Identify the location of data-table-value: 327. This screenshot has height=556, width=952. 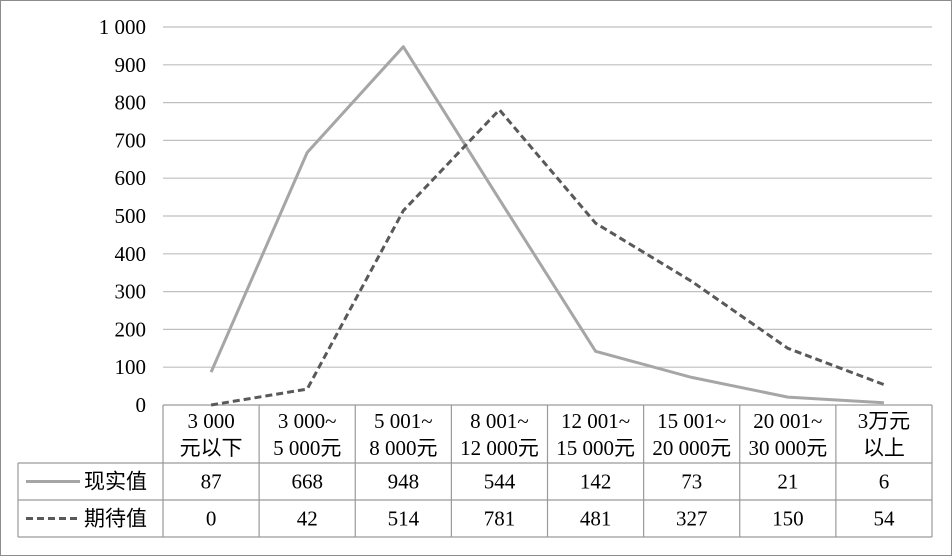
(692, 519).